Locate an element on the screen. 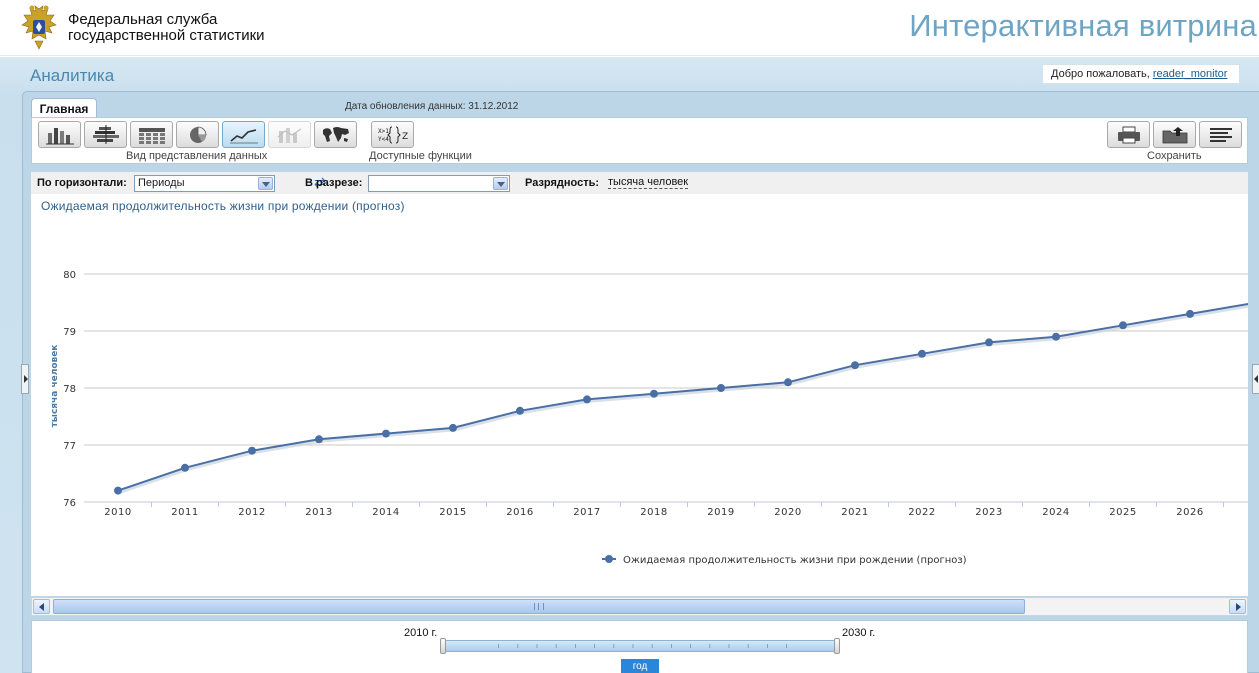  section-title: Аналитика is located at coordinates (72, 75).